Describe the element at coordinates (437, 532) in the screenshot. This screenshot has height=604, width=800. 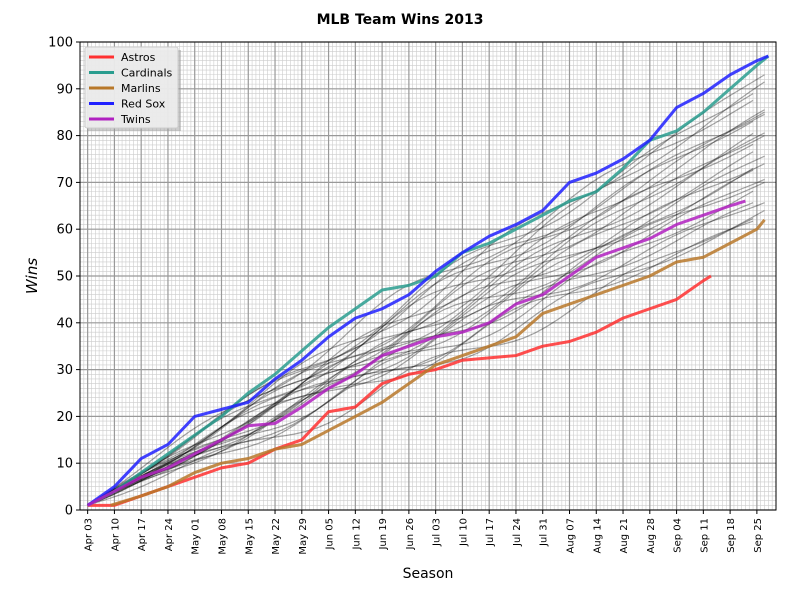
I see `x-tick-label: Jul 03` at that location.